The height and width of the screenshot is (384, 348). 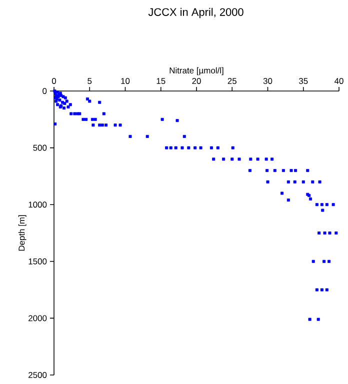 I want to click on x-tick-label: 5, so click(x=90, y=81).